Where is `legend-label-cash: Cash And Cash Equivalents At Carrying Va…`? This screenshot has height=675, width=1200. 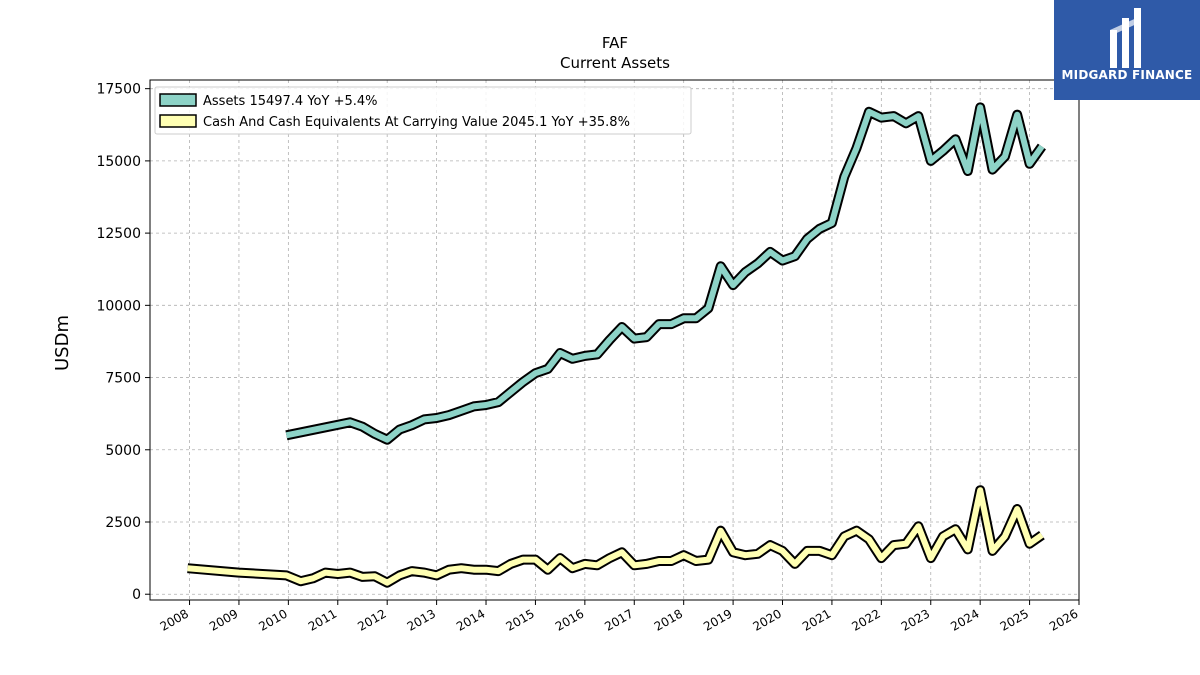
legend-label-cash: Cash And Cash Equivalents At Carrying Va… is located at coordinates (416, 122).